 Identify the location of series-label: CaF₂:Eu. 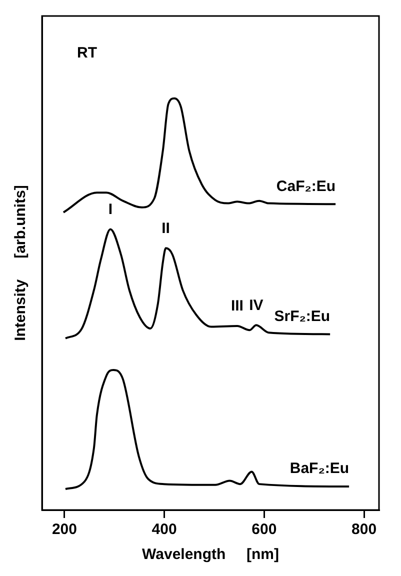
(306, 186).